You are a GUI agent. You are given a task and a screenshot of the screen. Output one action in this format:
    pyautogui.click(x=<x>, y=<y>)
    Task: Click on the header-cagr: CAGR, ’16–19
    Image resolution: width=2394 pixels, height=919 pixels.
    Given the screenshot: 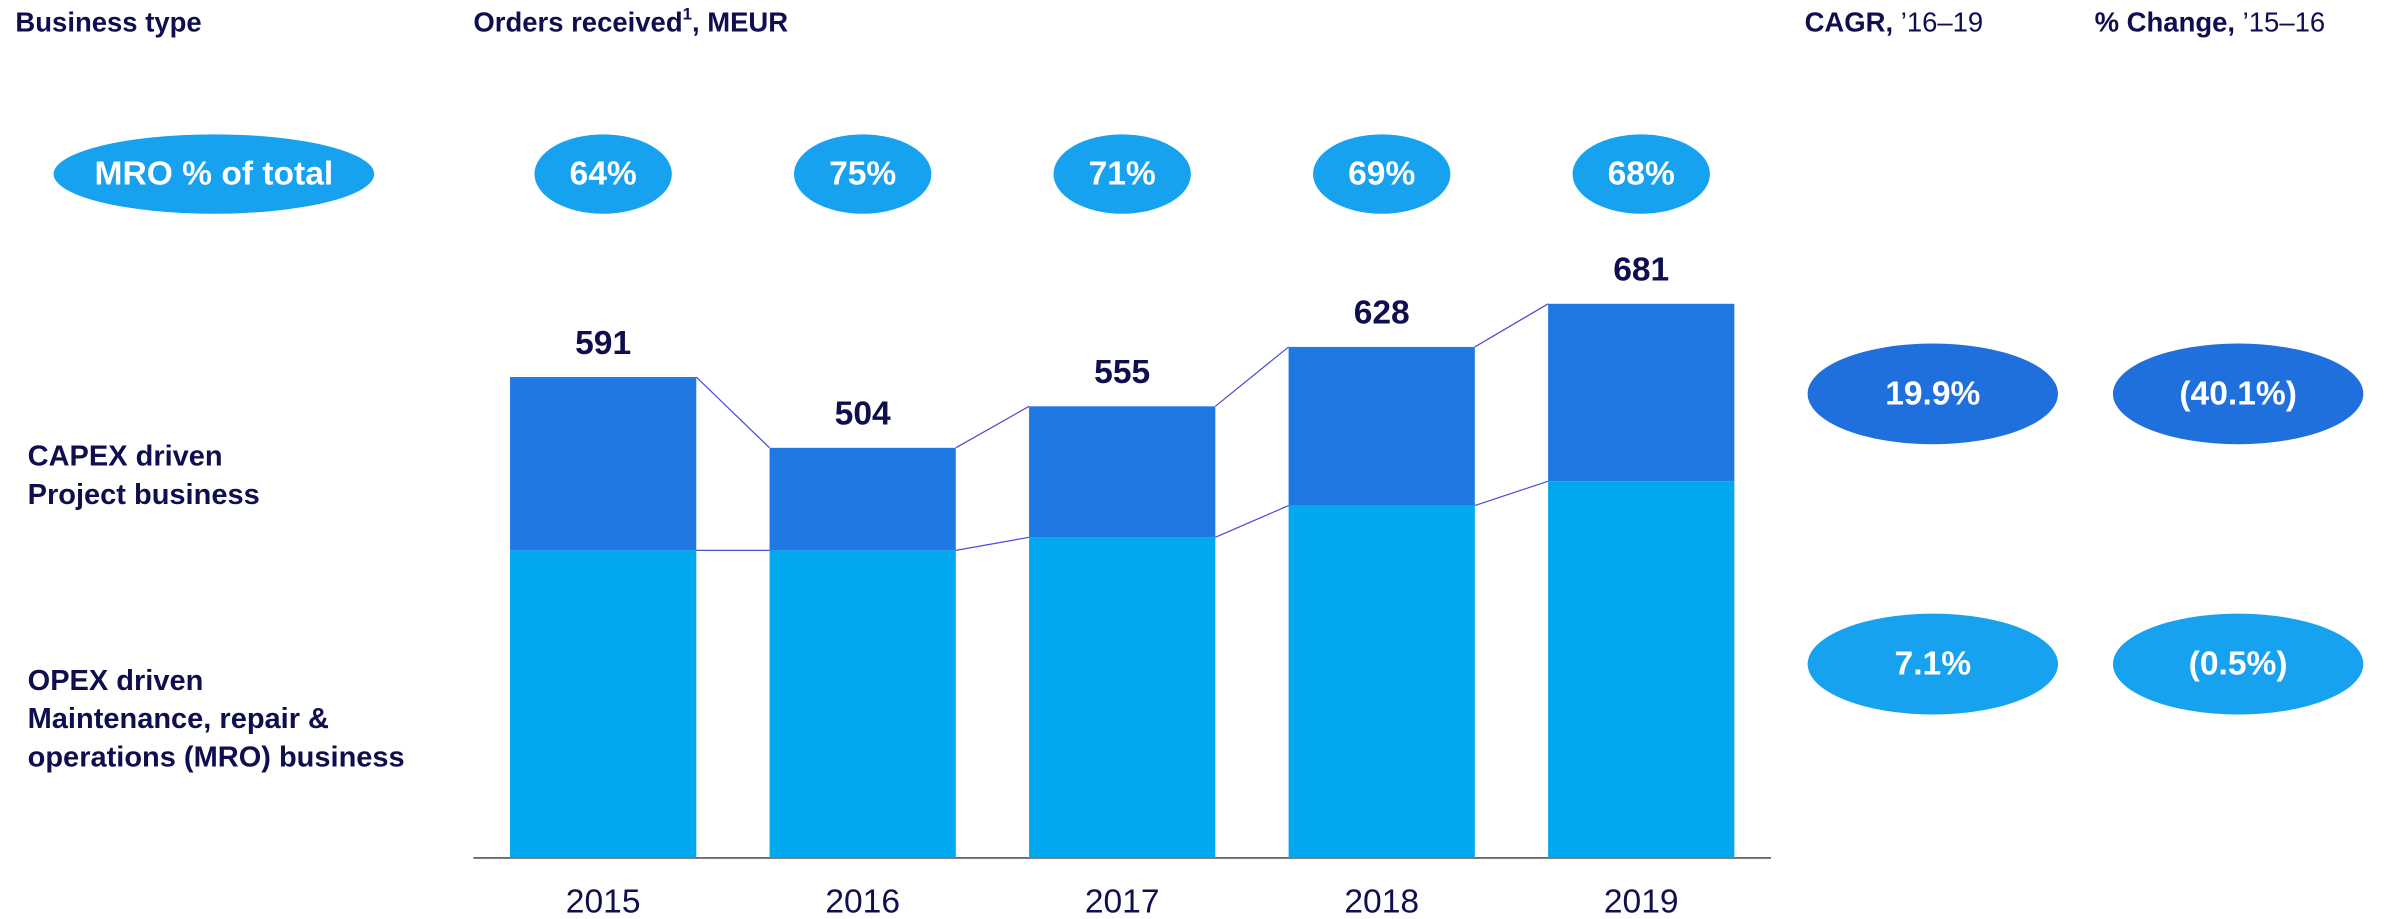 What is the action you would take?
    pyautogui.click(x=1894, y=22)
    